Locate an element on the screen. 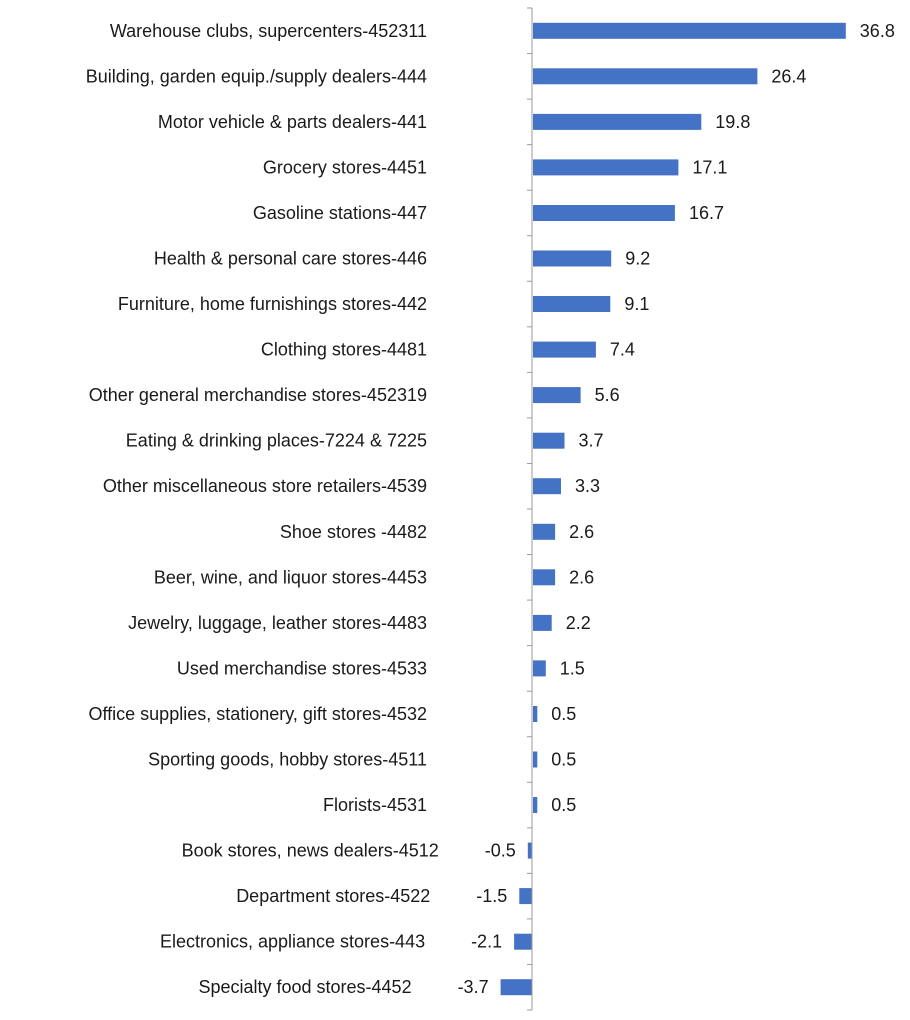 This screenshot has height=1020, width=910. category-label: Furniture, home furnishings stores-442 is located at coordinates (272, 304).